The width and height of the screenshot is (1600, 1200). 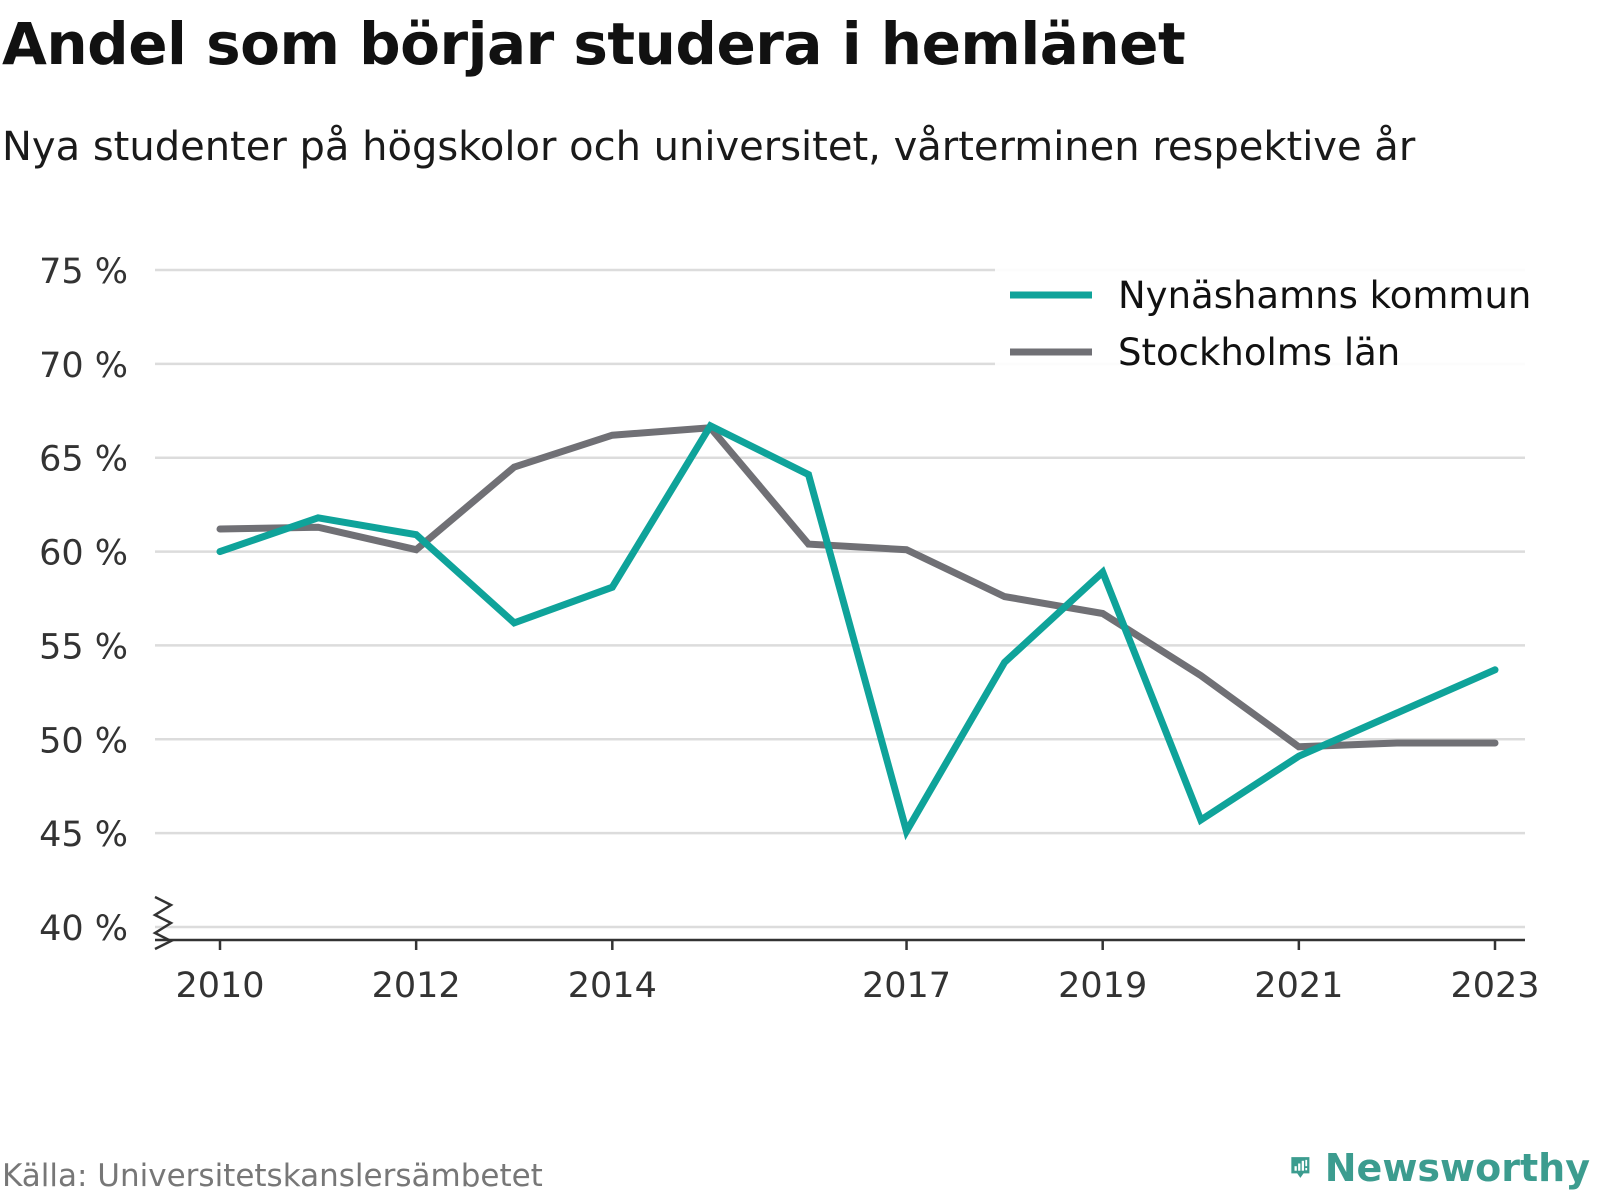 I want to click on y-tick-label: 45 %, so click(x=83, y=835).